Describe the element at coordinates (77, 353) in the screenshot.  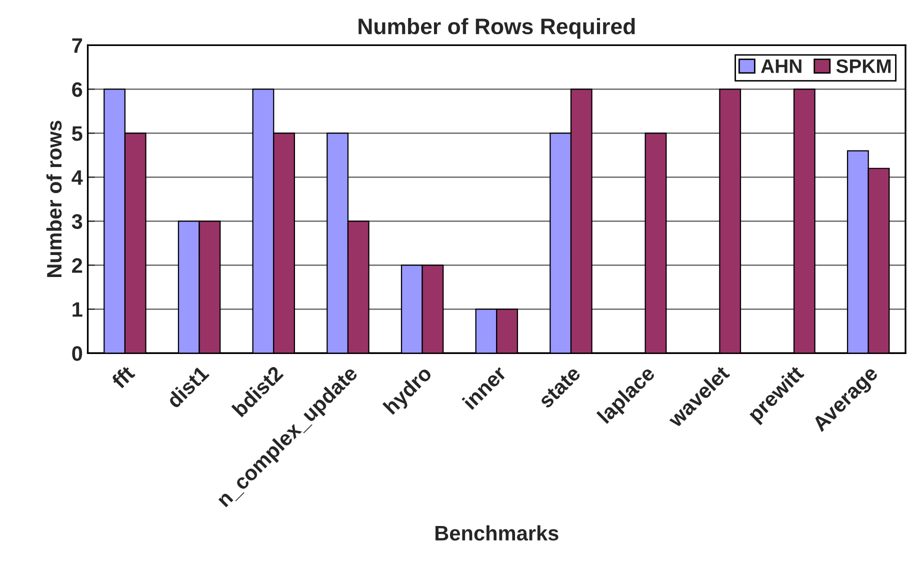
I see `y-tick-label: 0` at that location.